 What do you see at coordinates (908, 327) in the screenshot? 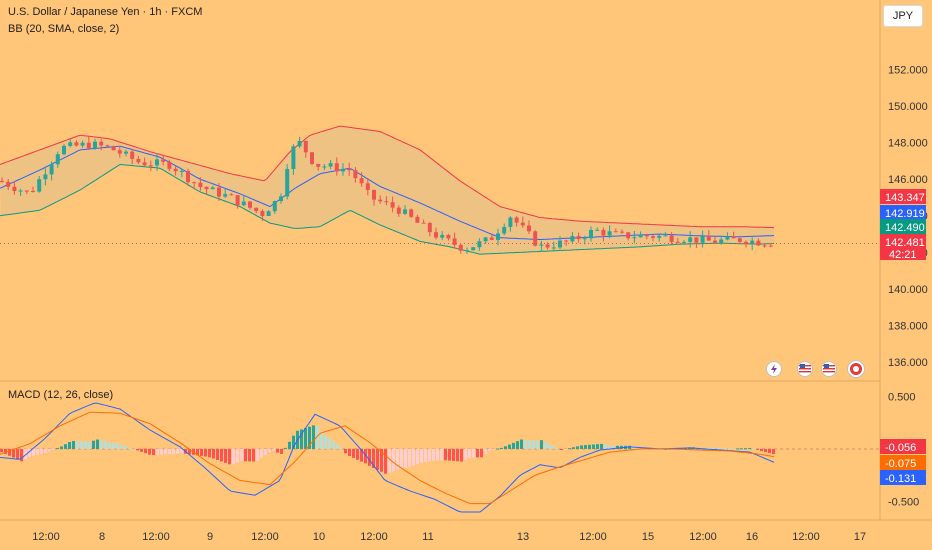
I see `price-tick-label: 138.000` at bounding box center [908, 327].